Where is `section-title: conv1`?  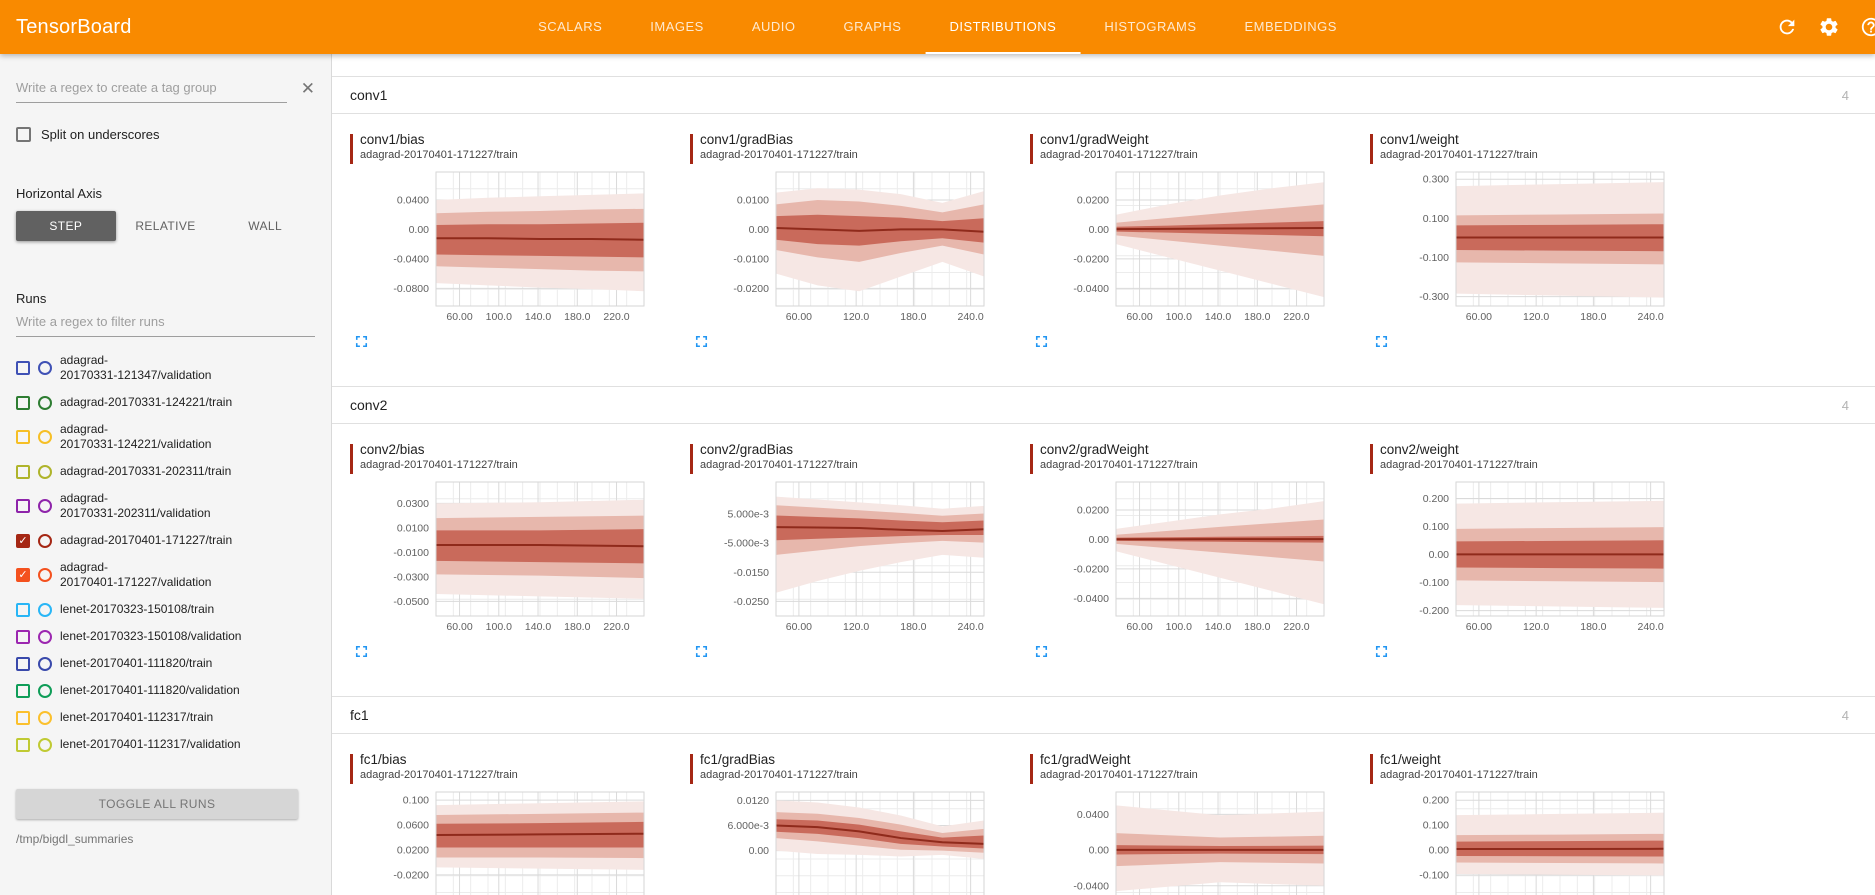 section-title: conv1 is located at coordinates (369, 95).